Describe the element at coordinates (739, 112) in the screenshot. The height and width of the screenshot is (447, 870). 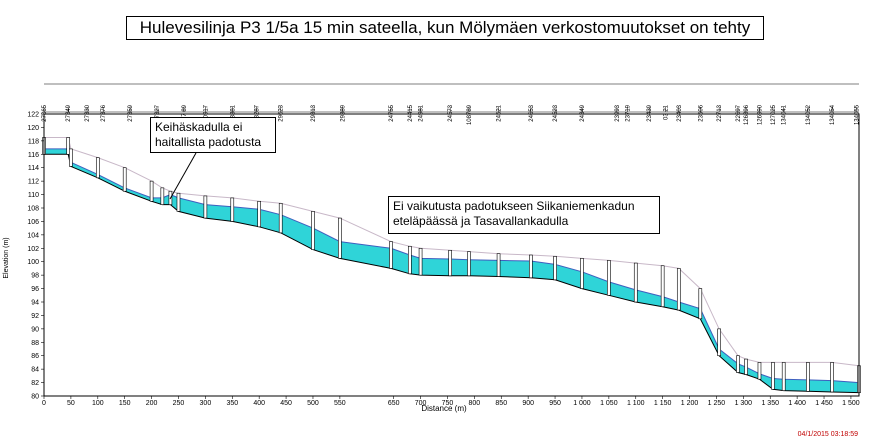
I see `node-label: 22697` at that location.